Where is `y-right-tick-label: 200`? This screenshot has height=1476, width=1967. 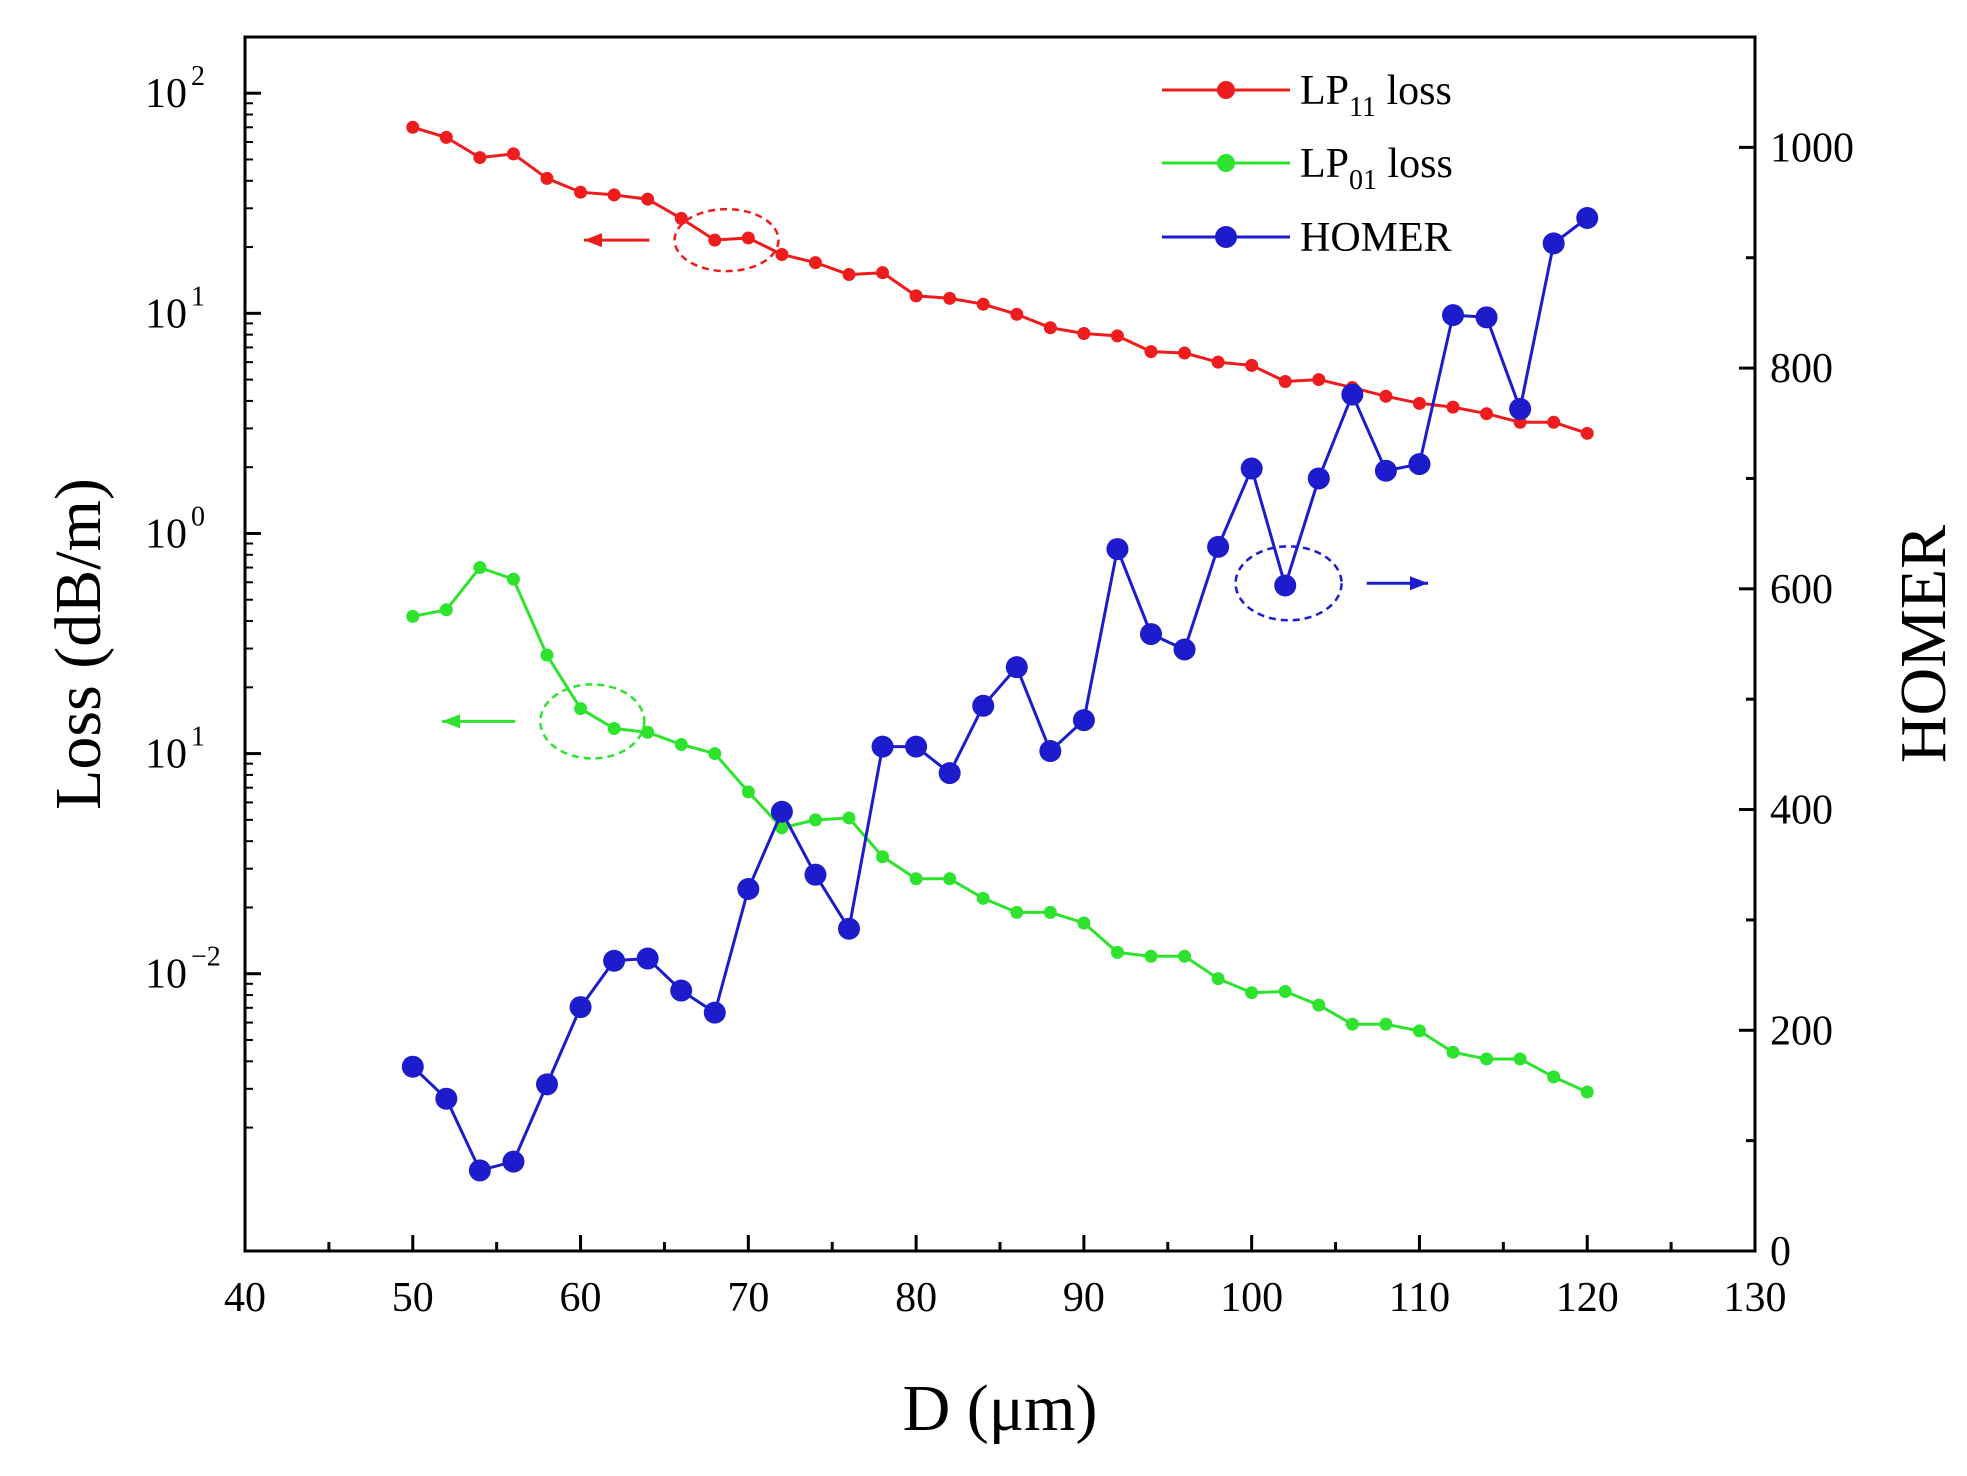 y-right-tick-label: 200 is located at coordinates (1801, 1031).